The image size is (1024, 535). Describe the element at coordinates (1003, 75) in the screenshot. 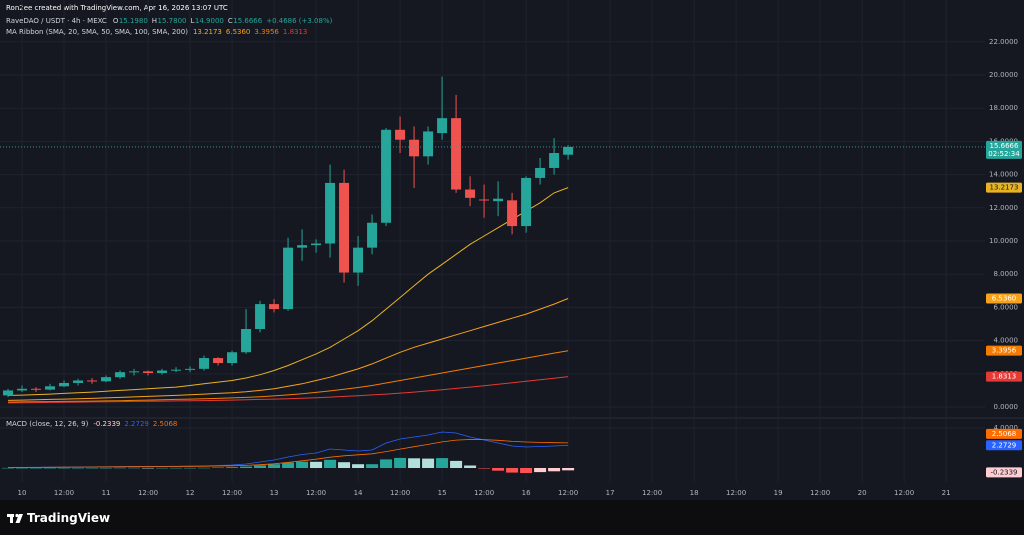

I see `y-tick-label: 20.0000` at that location.